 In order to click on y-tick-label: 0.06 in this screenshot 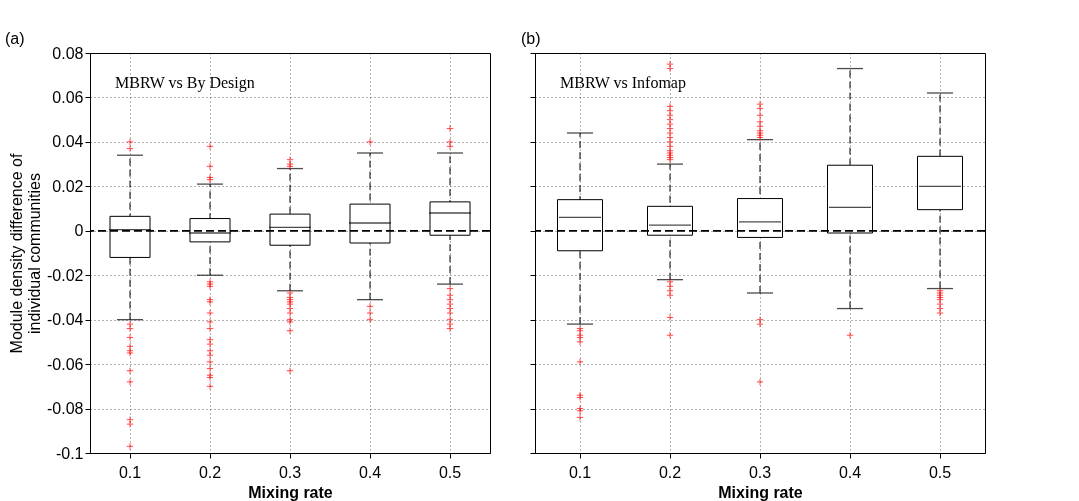, I will do `click(68, 97)`.